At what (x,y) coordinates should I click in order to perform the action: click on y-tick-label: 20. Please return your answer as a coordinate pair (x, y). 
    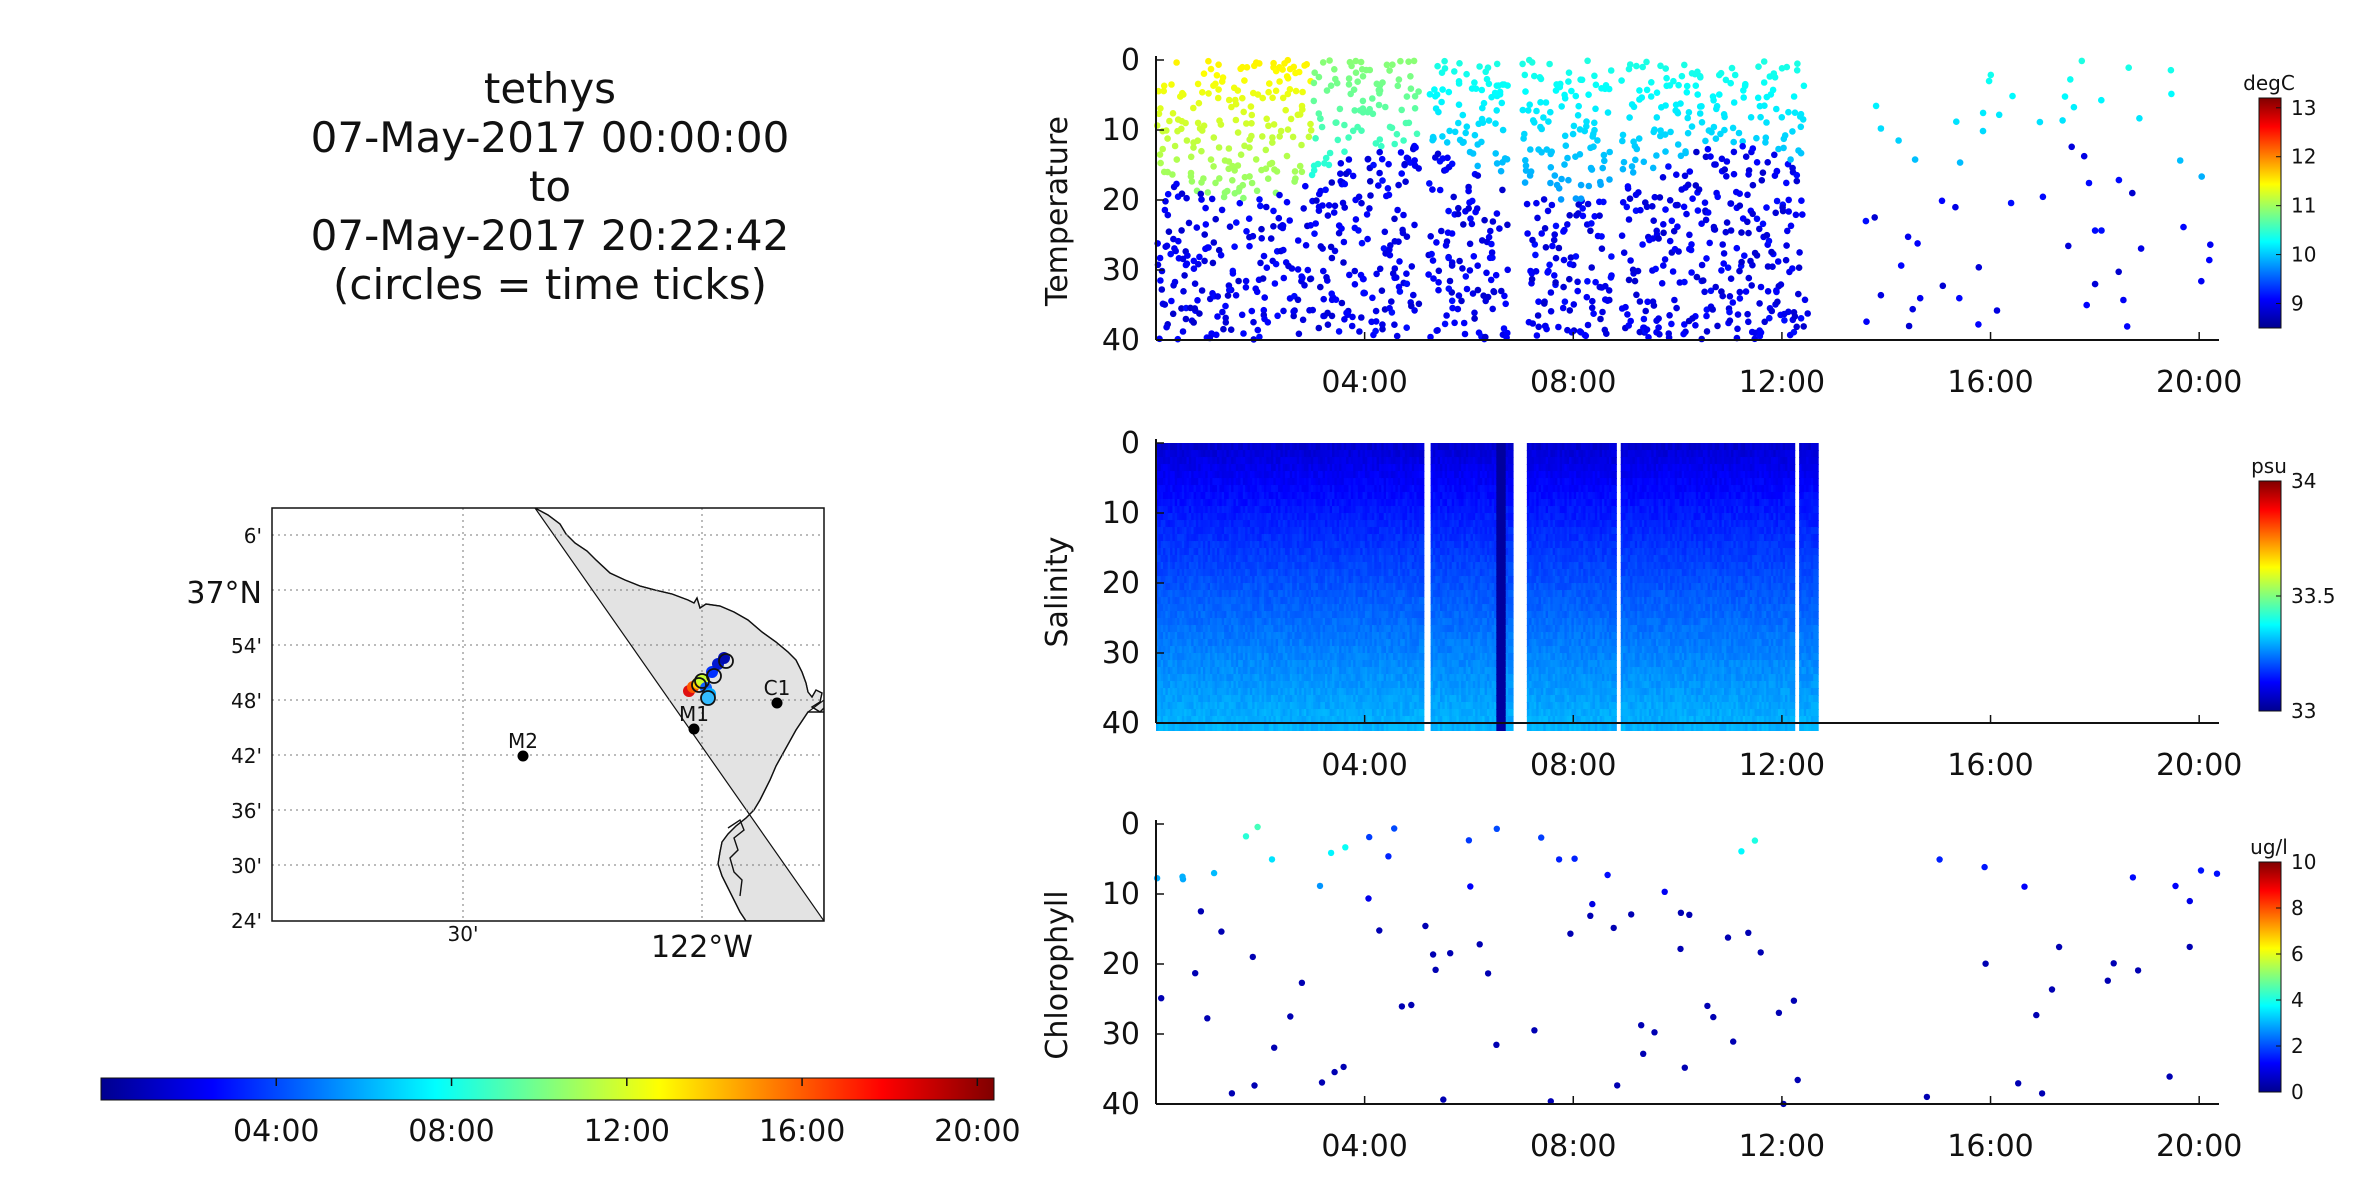
    Looking at the image, I should click on (1121, 200).